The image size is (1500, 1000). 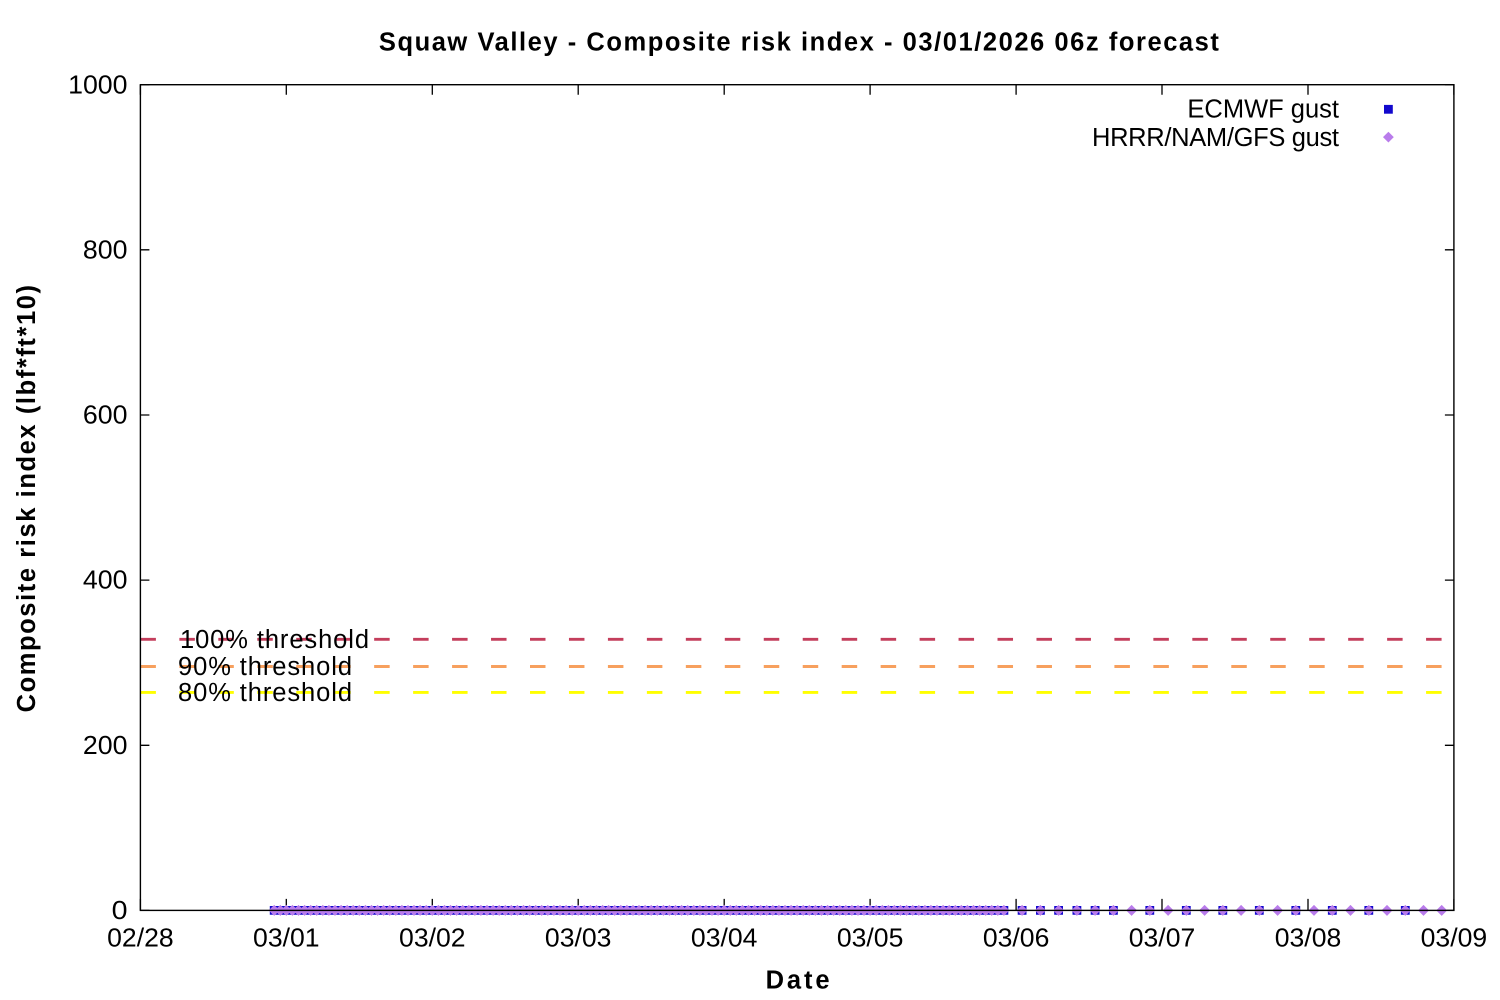 I want to click on svg-text: ECMWF gust, so click(x=1263, y=109).